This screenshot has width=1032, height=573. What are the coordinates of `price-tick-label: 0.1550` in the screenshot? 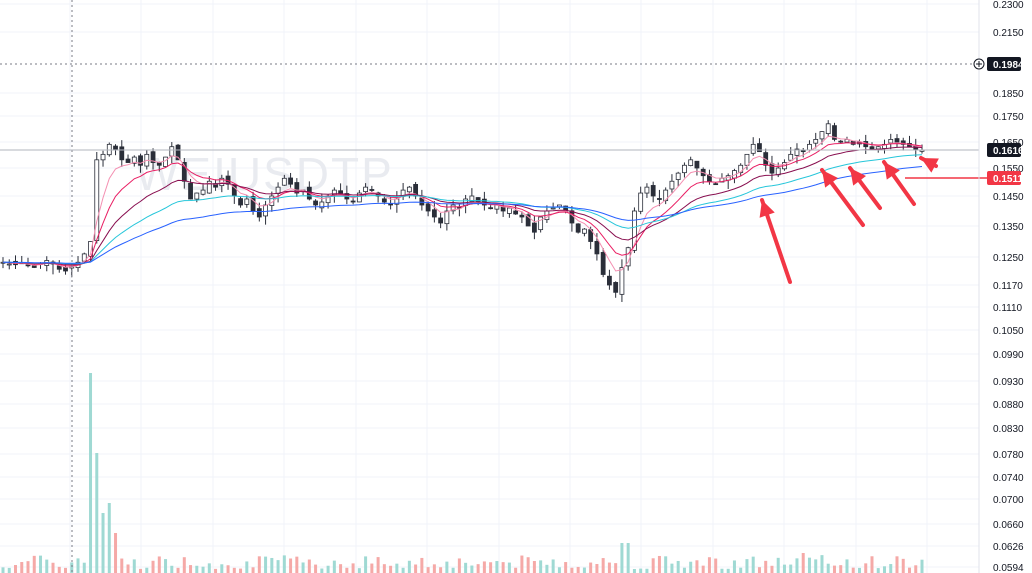 It's located at (1008, 169).